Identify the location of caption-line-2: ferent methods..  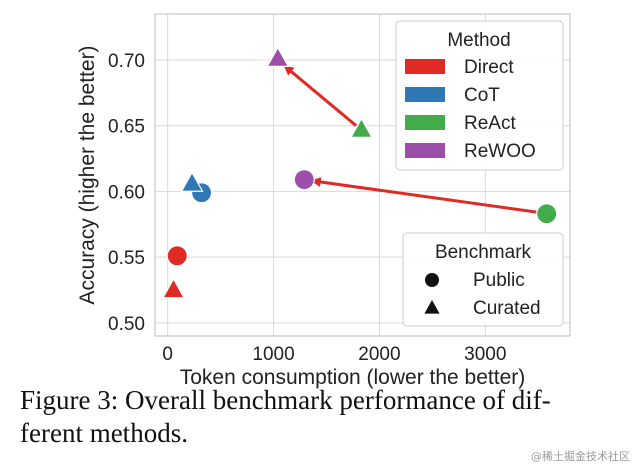
(104, 433).